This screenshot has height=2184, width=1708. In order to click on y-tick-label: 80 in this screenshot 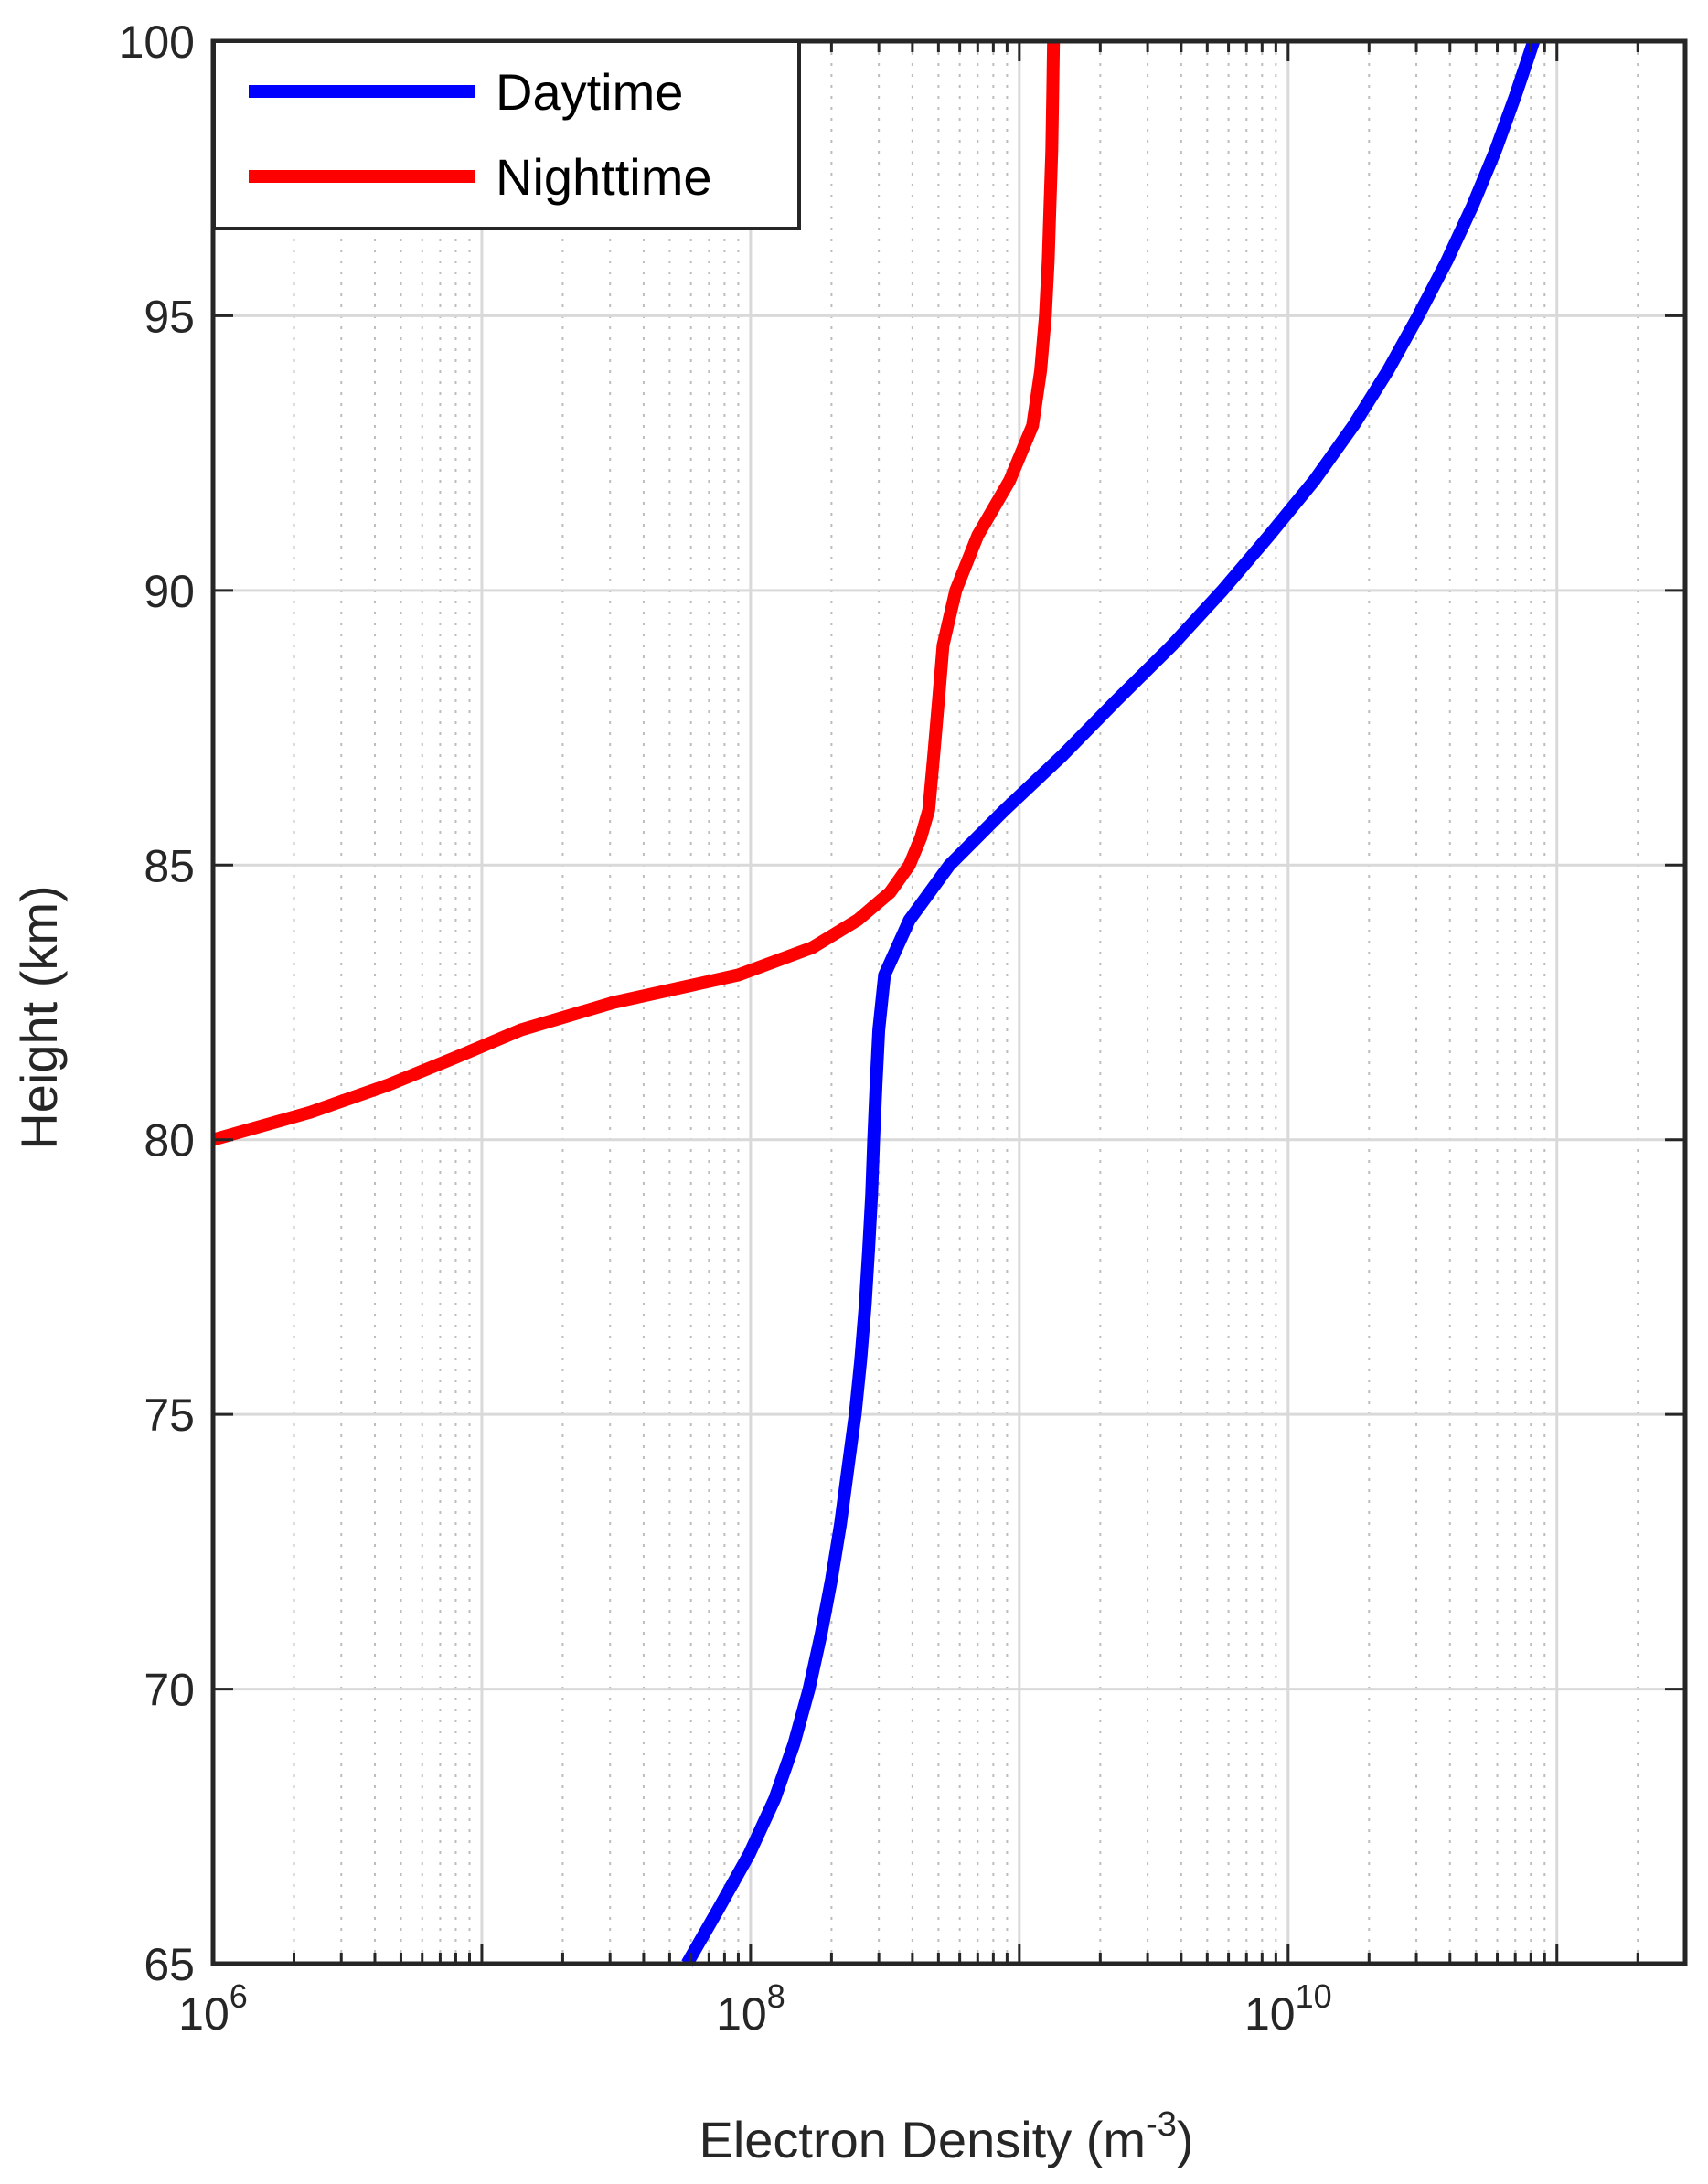, I will do `click(170, 1141)`.